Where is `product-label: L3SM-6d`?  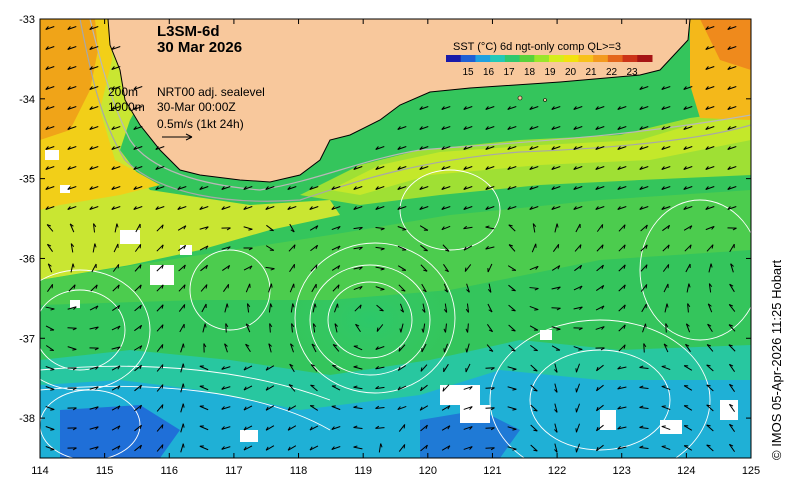 product-label: L3SM-6d is located at coordinates (188, 31).